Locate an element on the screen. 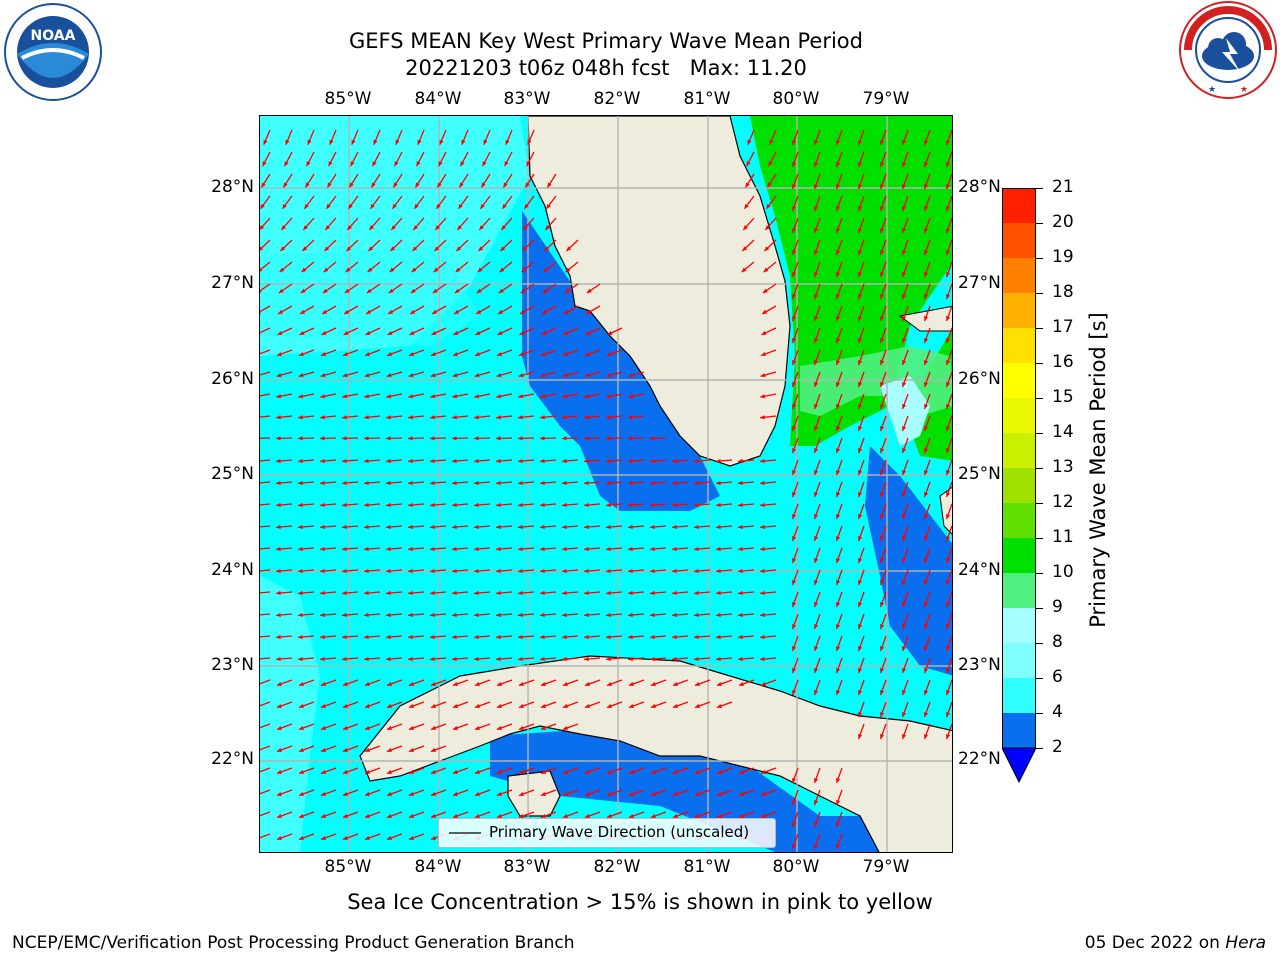  lat-tick-left: 23°N is located at coordinates (232, 665).